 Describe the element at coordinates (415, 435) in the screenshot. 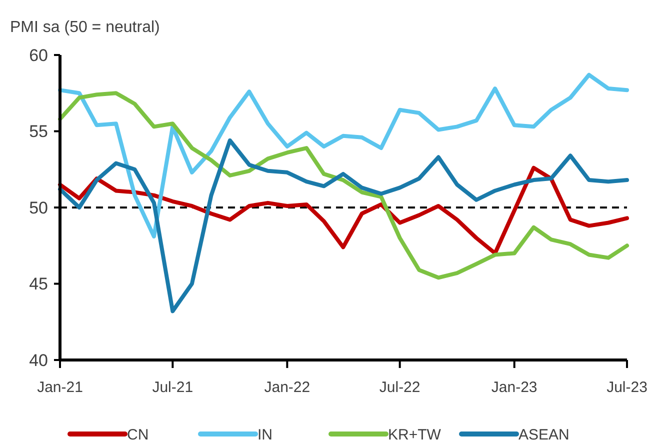

I see `legend-label: KR+TW` at that location.